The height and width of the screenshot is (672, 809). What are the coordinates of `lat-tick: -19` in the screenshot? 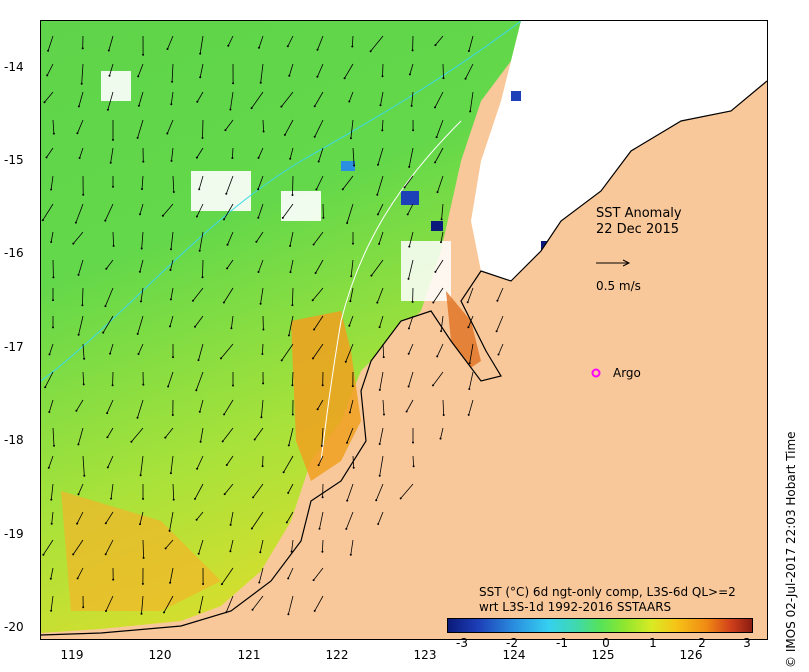 It's located at (14, 534).